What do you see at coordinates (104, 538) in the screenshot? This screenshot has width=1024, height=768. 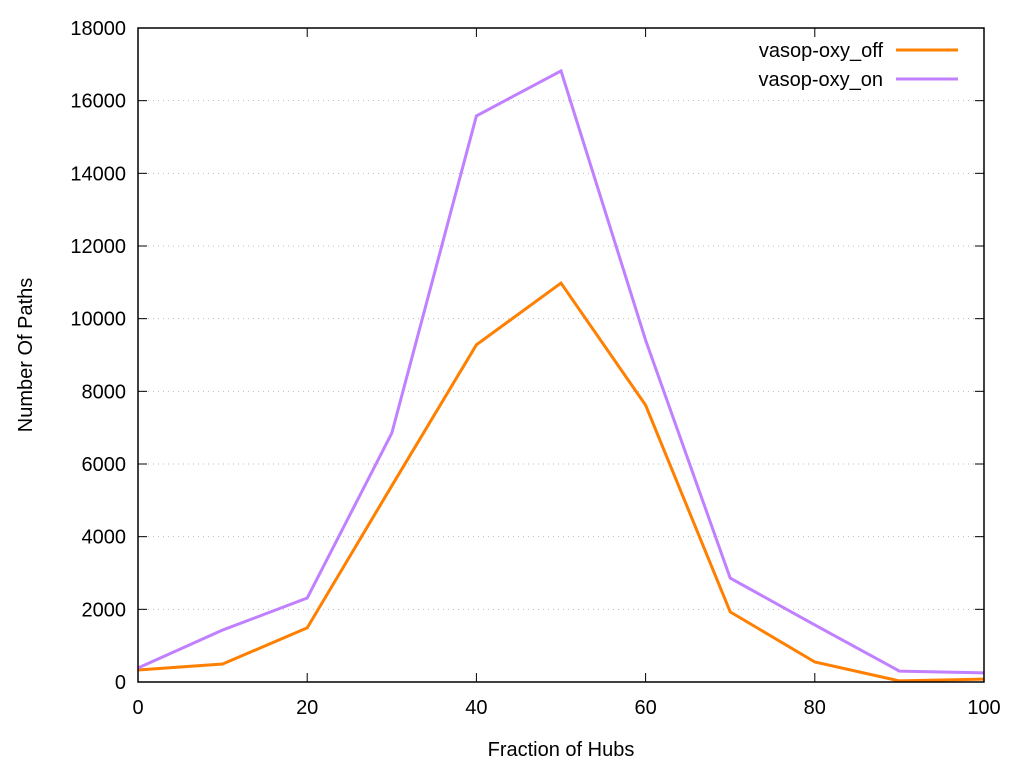 I see `y-tick-label: 4000` at bounding box center [104, 538].